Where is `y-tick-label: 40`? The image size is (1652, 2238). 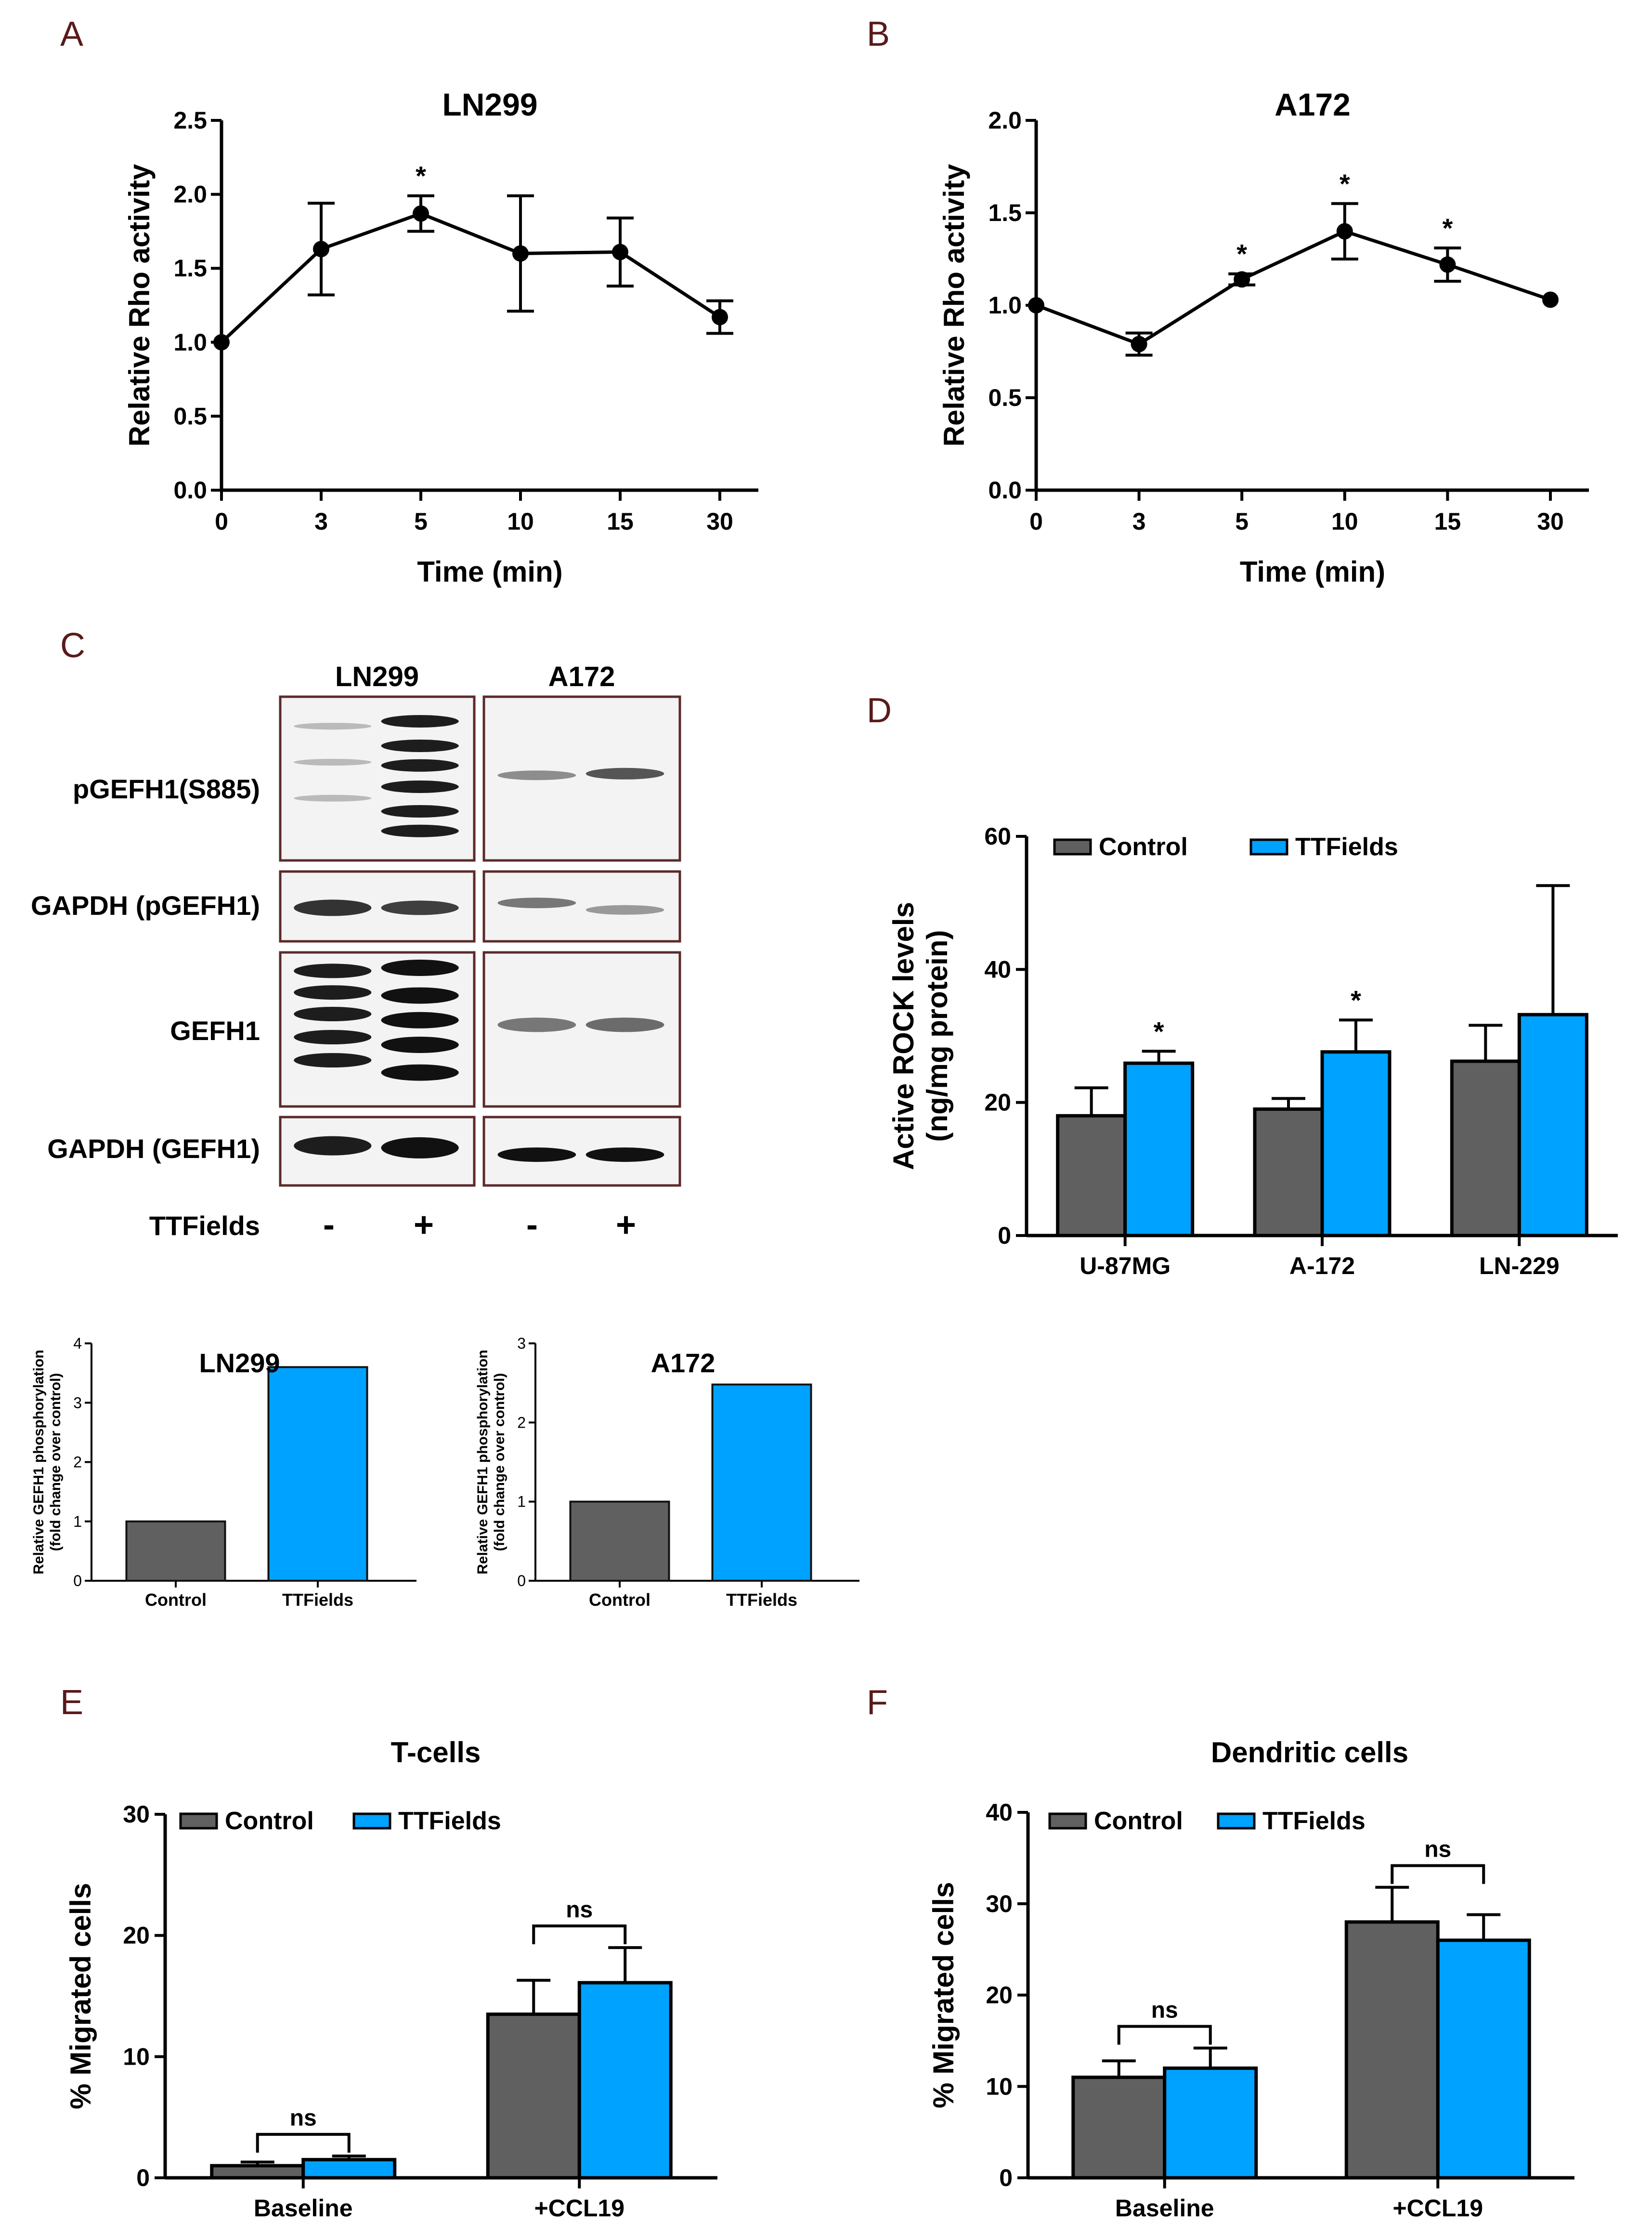 y-tick-label: 40 is located at coordinates (997, 969).